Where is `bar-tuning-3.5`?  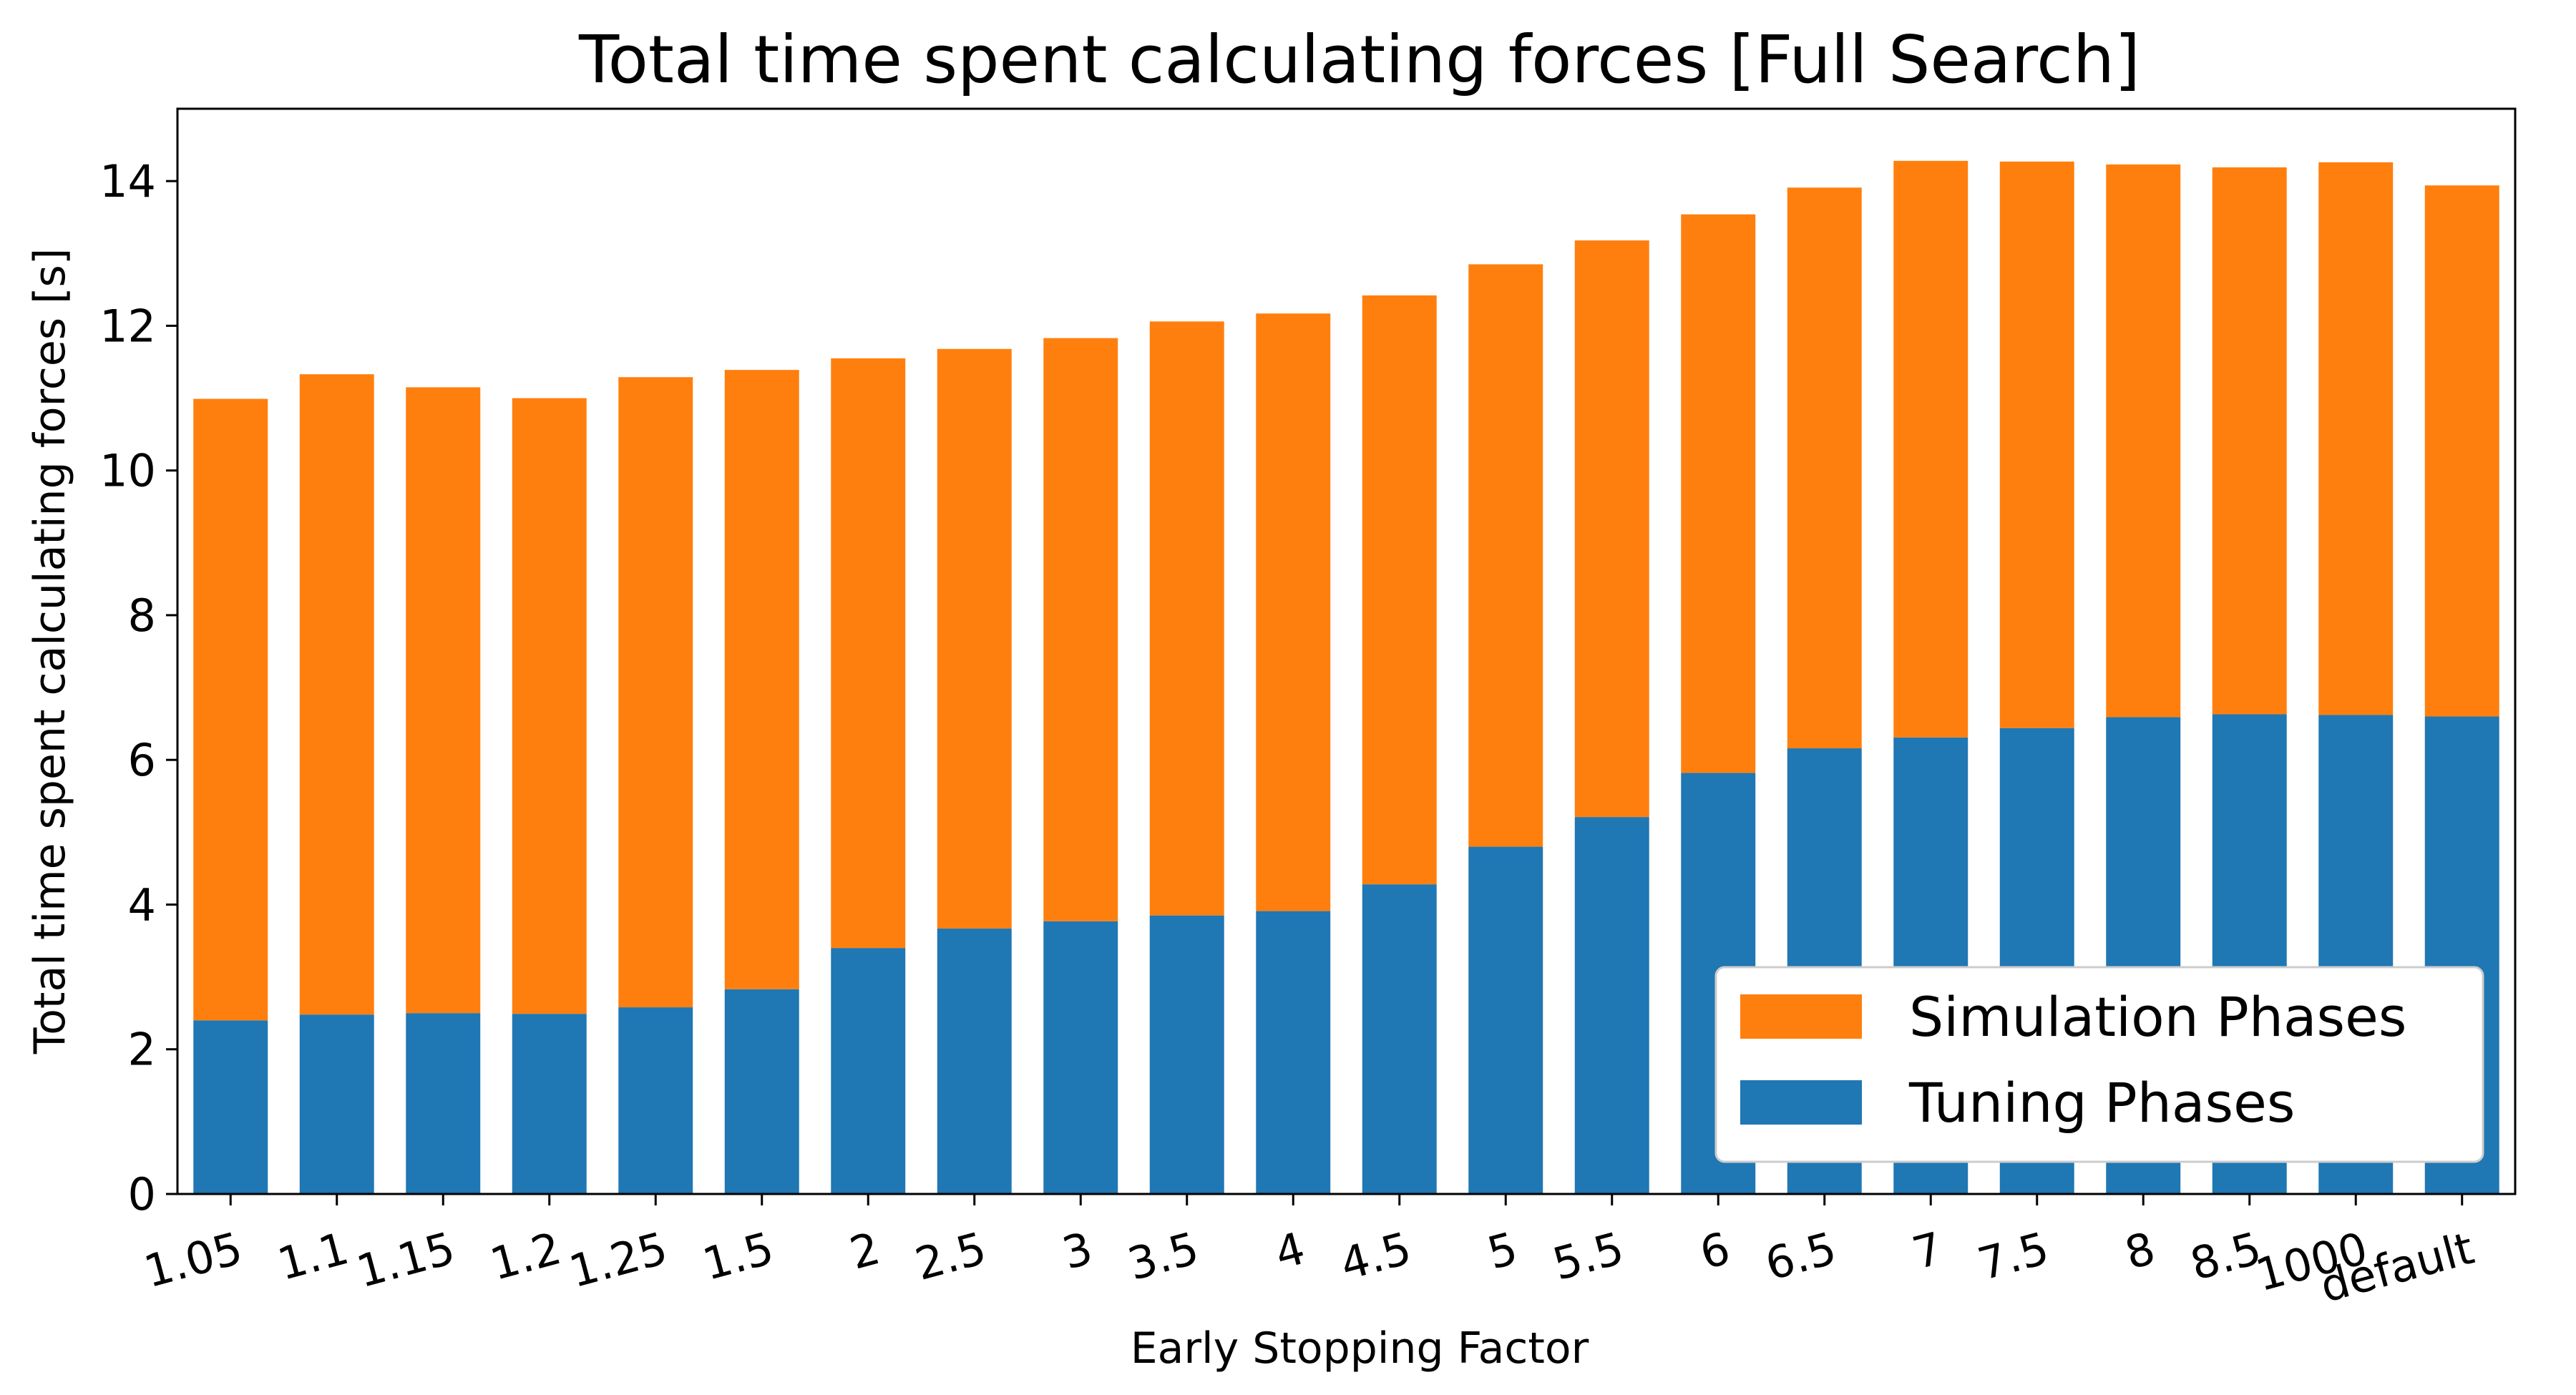 bar-tuning-3.5 is located at coordinates (1186, 1055).